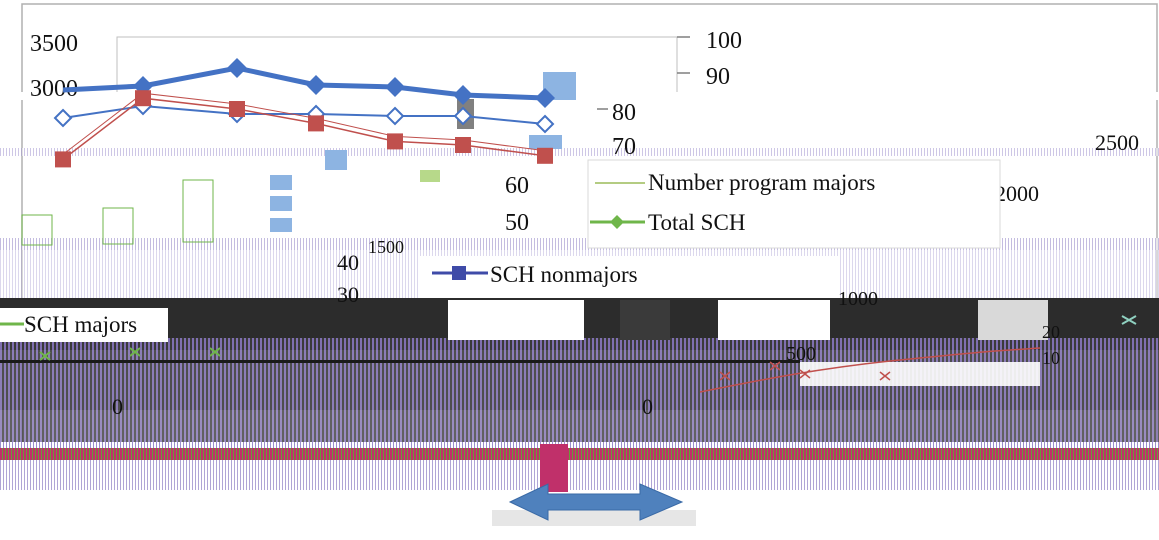 The height and width of the screenshot is (540, 1159). Describe the element at coordinates (870, 370) in the screenshot. I see `cross-markers-red` at that location.